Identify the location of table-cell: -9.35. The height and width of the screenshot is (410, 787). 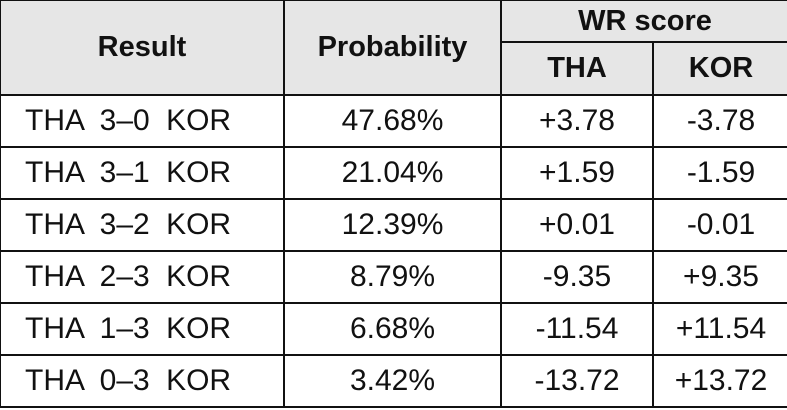
(577, 277).